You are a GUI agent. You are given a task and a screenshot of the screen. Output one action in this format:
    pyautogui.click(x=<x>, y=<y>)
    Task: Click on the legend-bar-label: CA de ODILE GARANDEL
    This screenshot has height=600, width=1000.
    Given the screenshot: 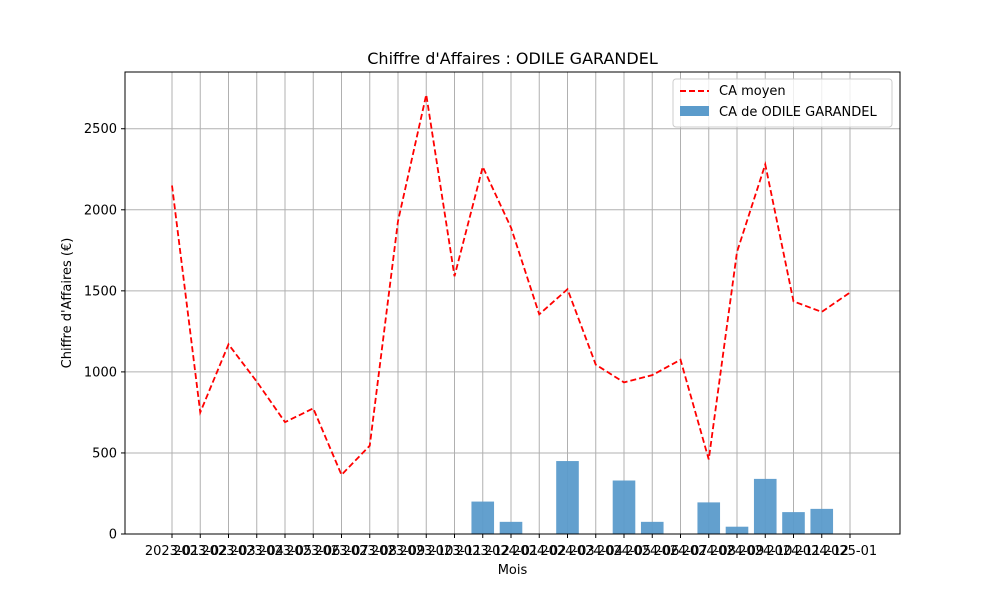 What is the action you would take?
    pyautogui.click(x=798, y=112)
    